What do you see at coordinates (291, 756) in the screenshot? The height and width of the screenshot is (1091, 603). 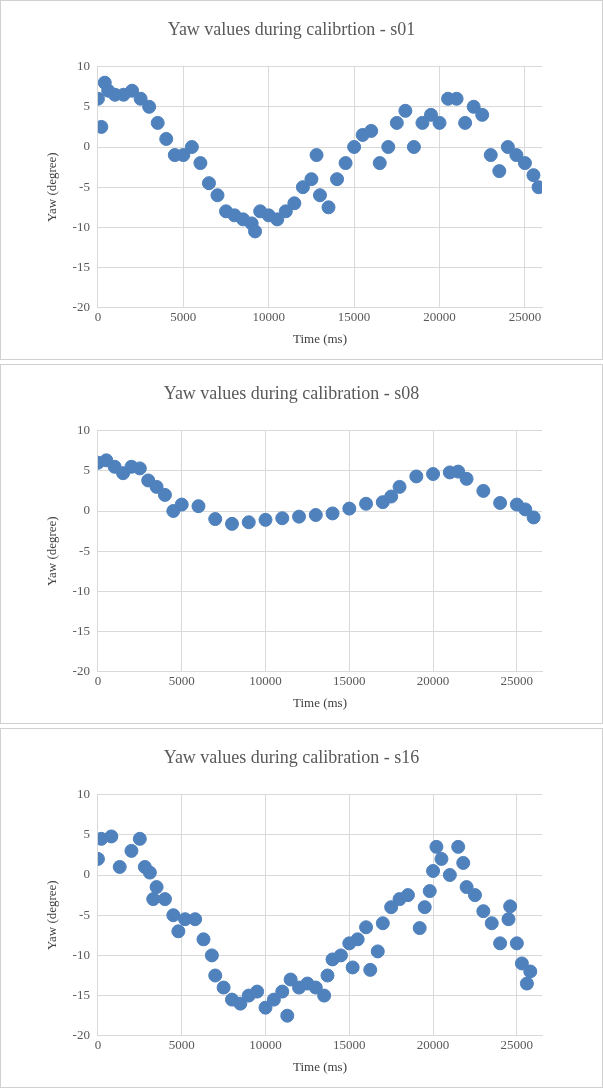 I see `chart-title: Yaw values during calibration - s16` at bounding box center [291, 756].